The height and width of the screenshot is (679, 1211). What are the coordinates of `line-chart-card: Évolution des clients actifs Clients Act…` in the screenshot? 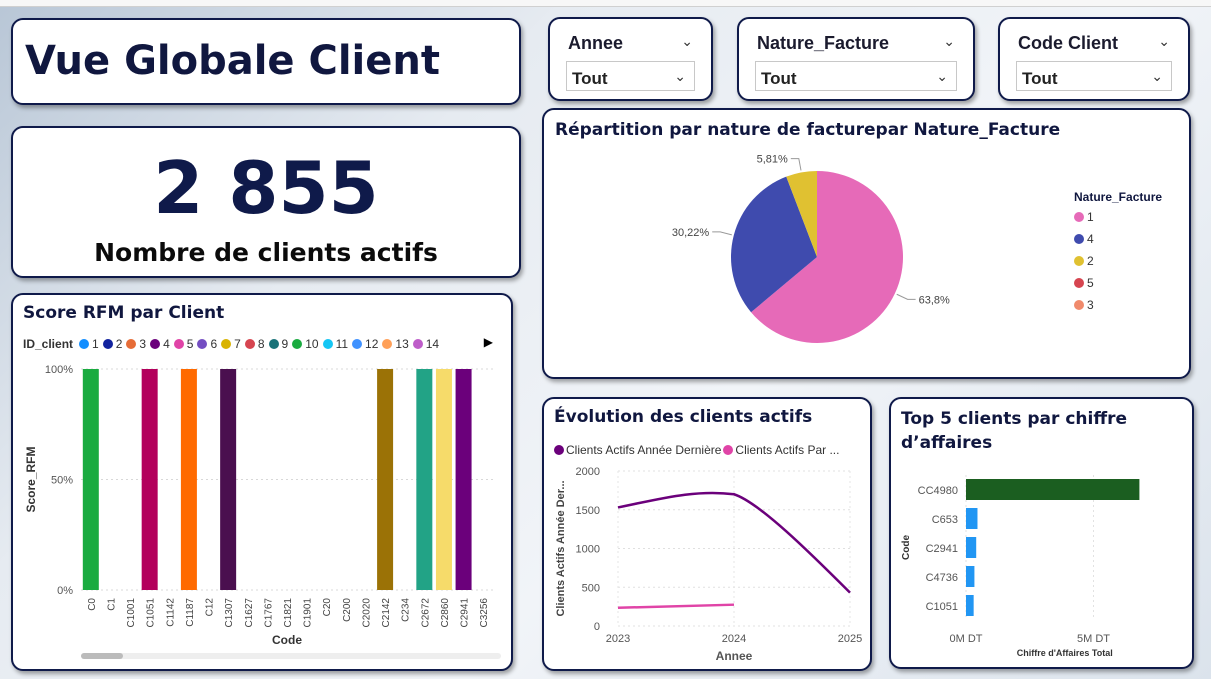 It's located at (707, 534).